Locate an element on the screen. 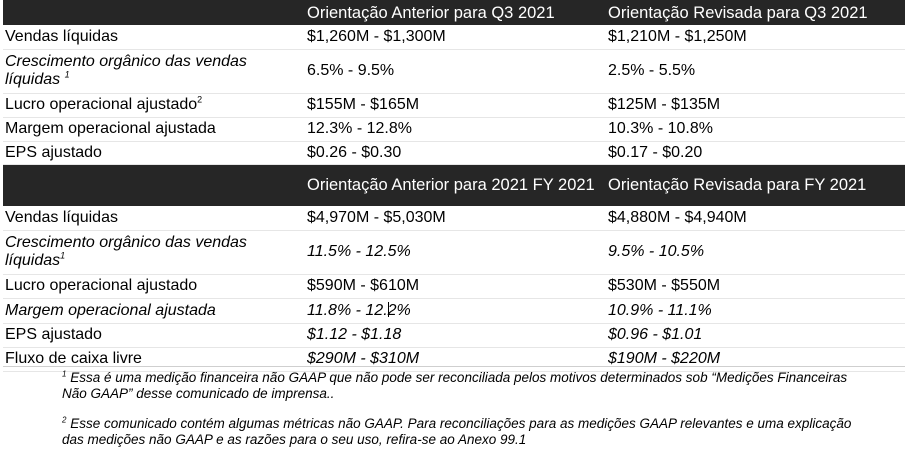  revised-value: $530M - $550M is located at coordinates (754, 286).